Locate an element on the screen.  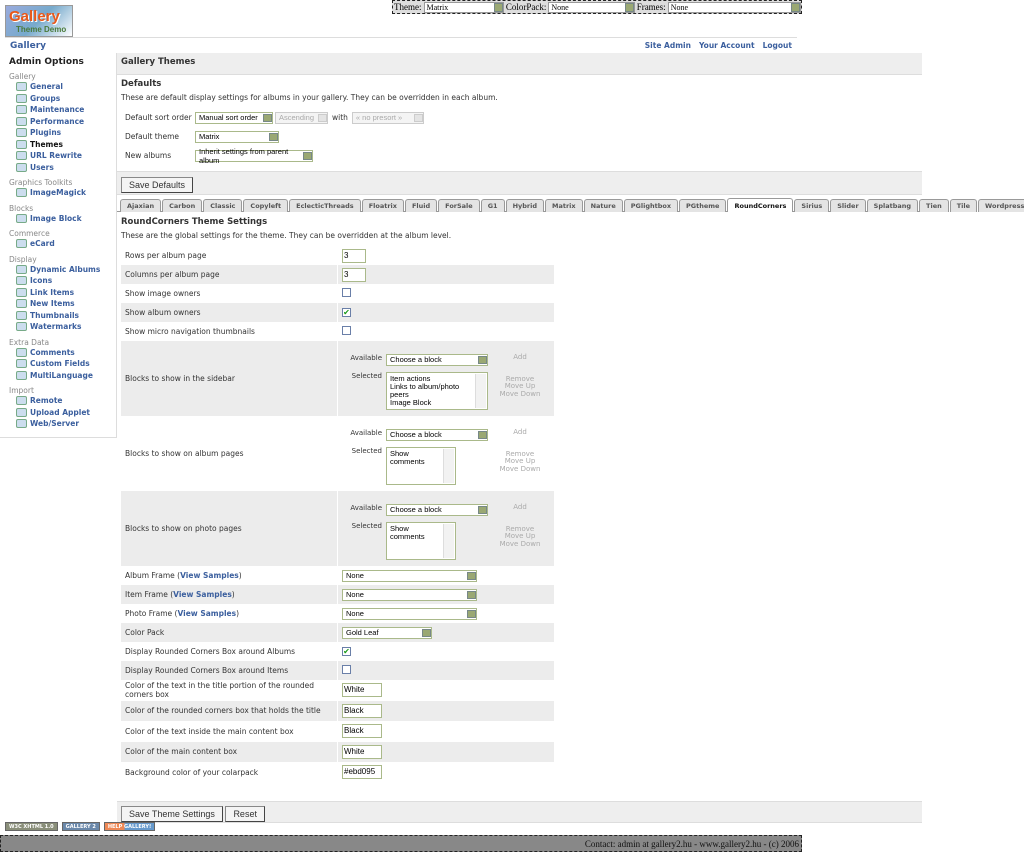
sidebar-item-dynamic-albums: Dynamic Albums is located at coordinates (62, 270).